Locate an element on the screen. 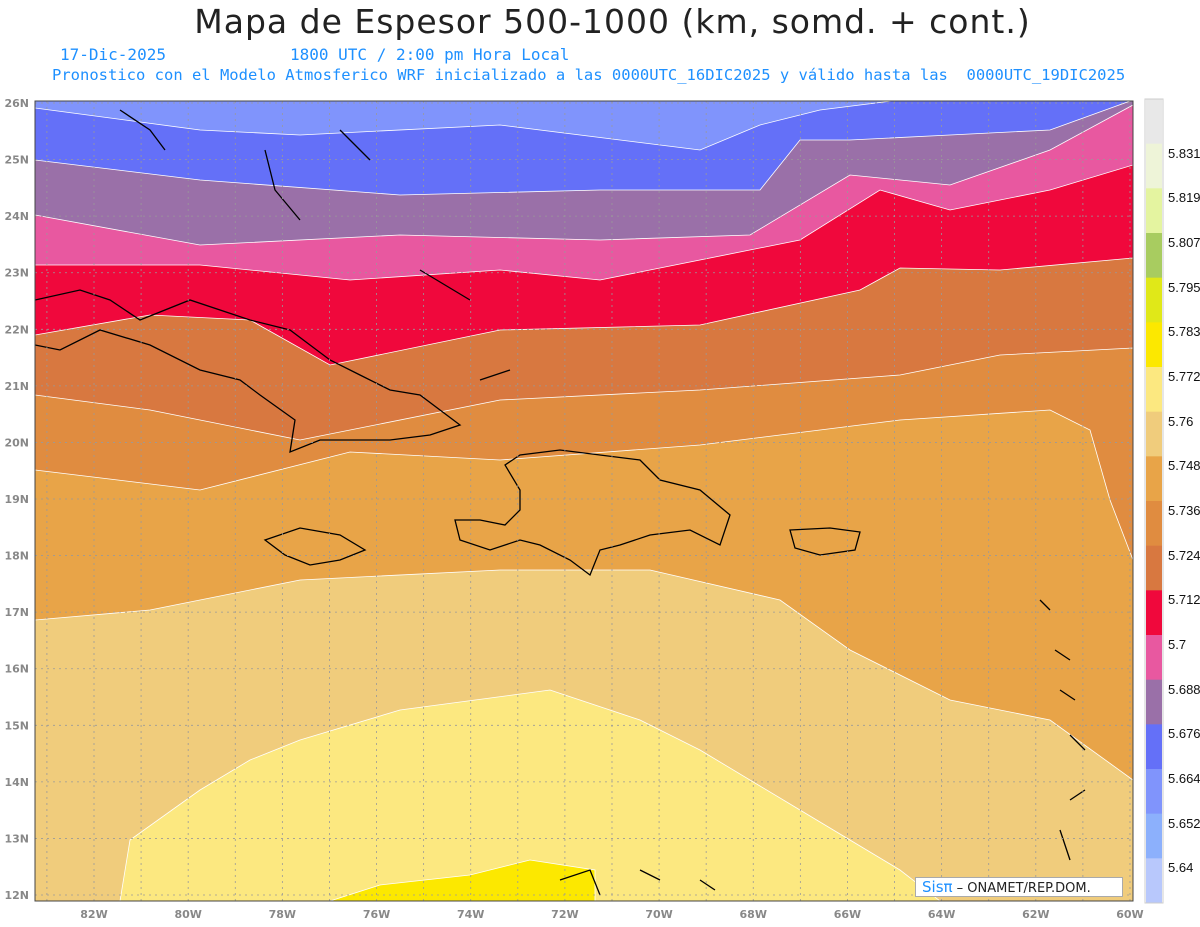  lat-label: 15N is located at coordinates (16, 725).